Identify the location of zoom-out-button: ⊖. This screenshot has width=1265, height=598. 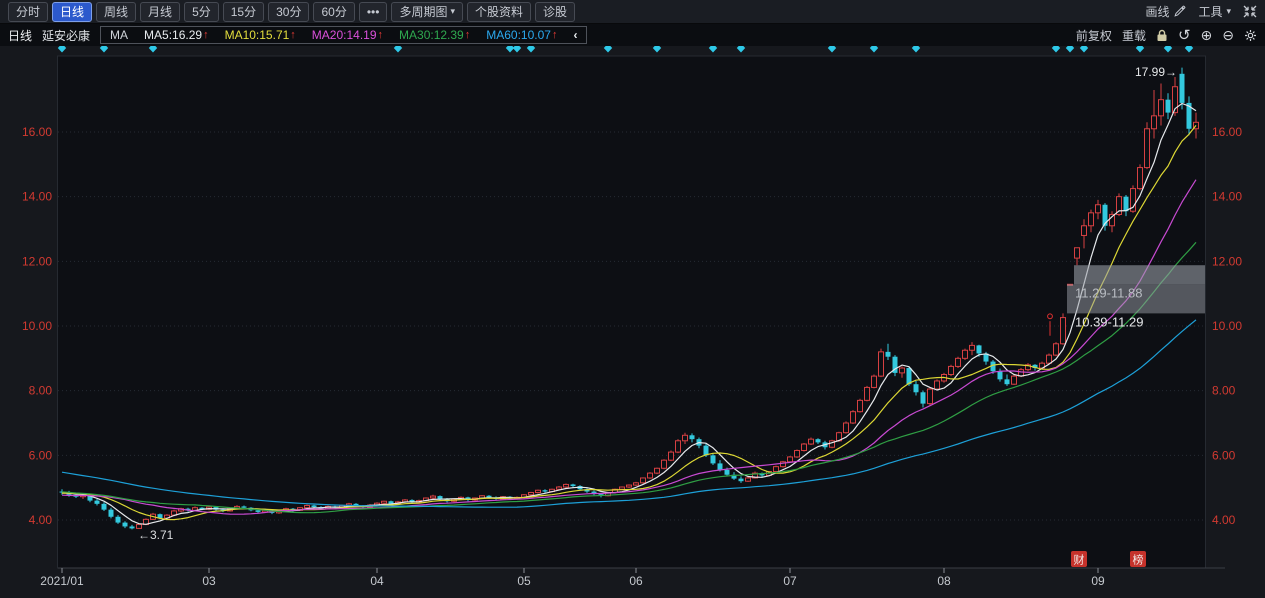
(1228, 35).